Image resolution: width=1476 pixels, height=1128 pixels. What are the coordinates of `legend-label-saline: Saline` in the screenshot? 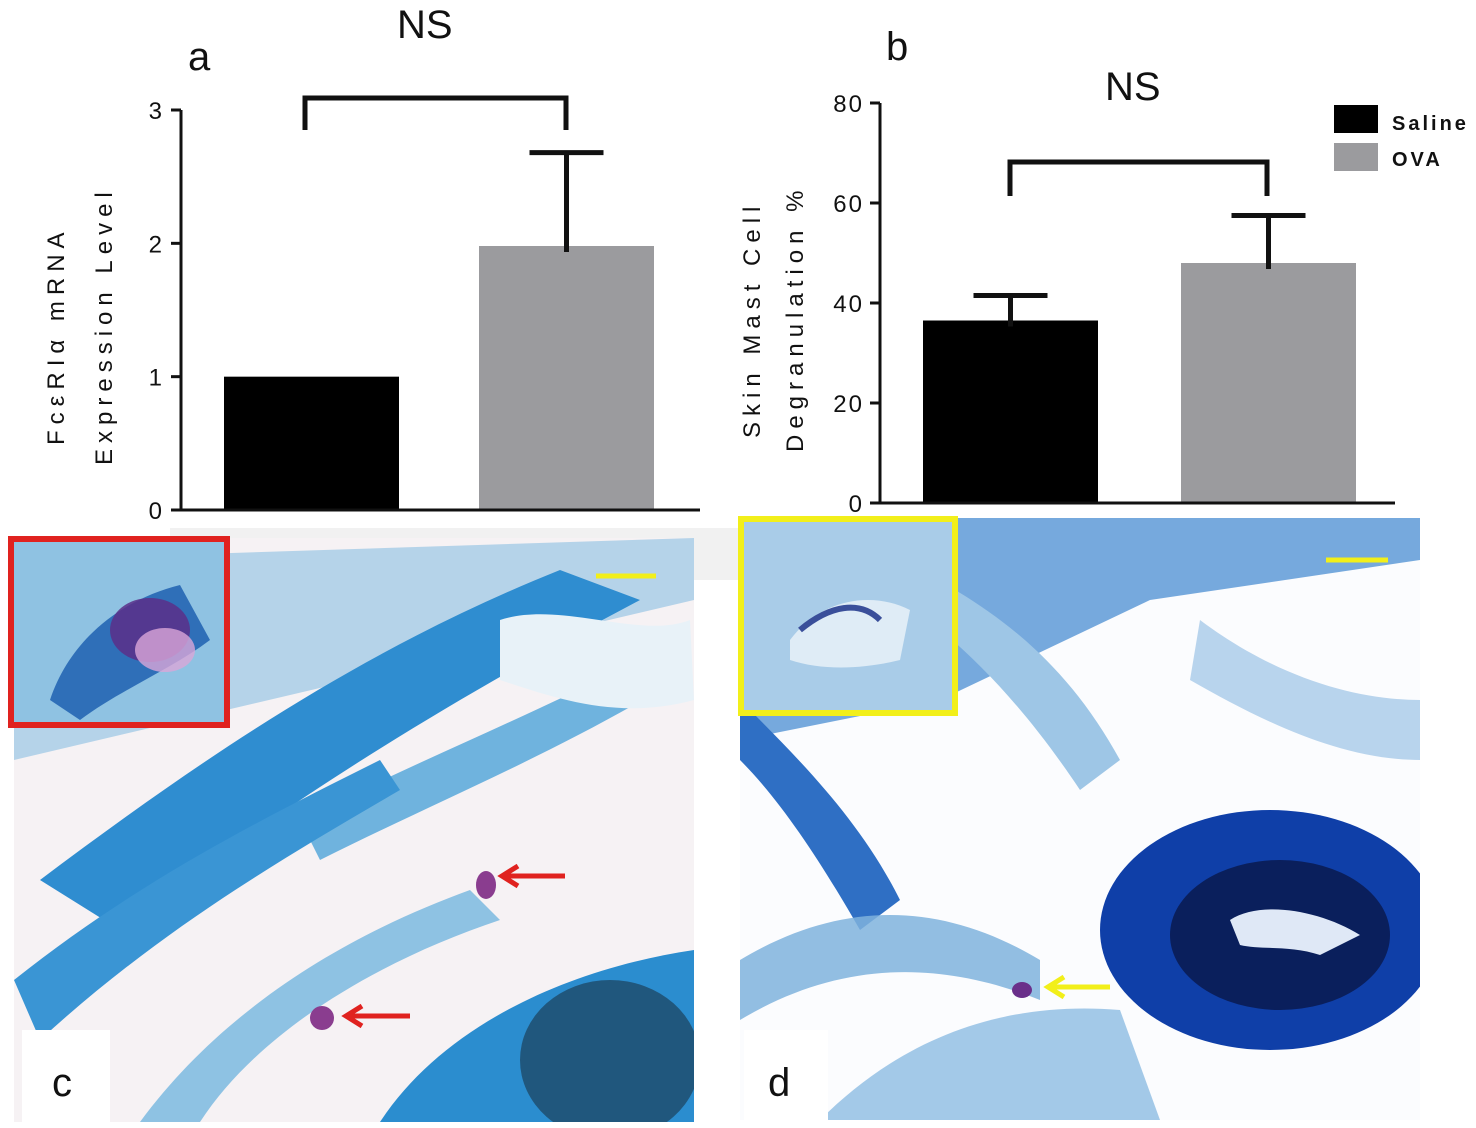 It's located at (1430, 124).